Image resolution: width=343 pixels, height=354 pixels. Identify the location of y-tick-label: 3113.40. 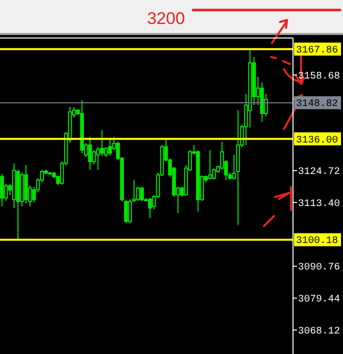
(319, 204).